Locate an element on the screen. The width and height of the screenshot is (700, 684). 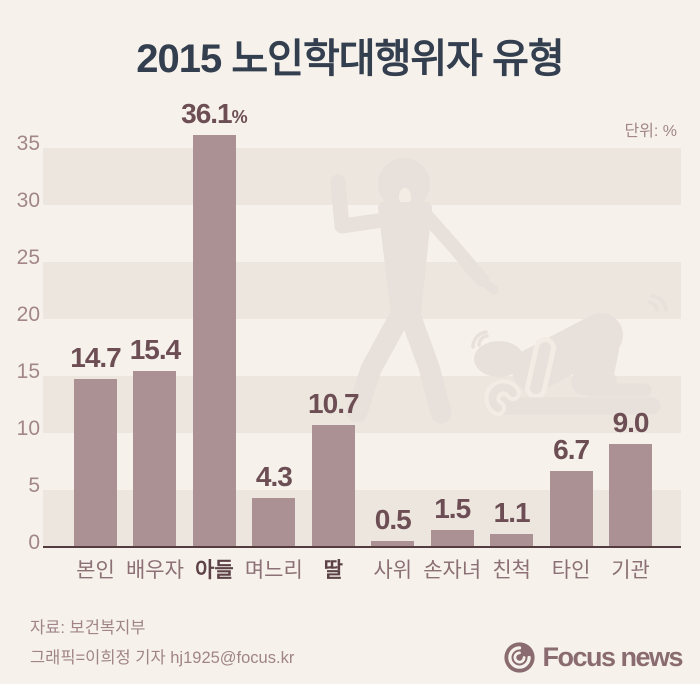
bar-value-label: 10.7 is located at coordinates (333, 403).